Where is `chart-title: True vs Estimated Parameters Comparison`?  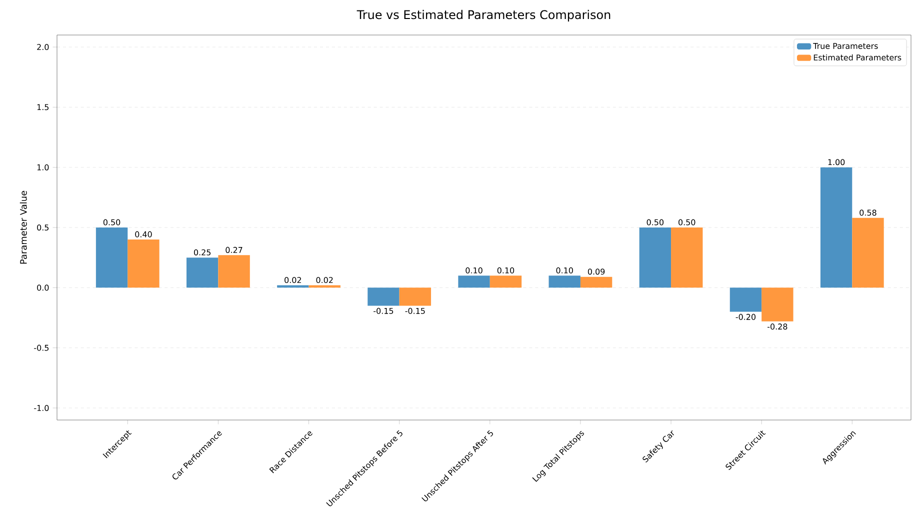
chart-title: True vs Estimated Parameters Comparison is located at coordinates (483, 16).